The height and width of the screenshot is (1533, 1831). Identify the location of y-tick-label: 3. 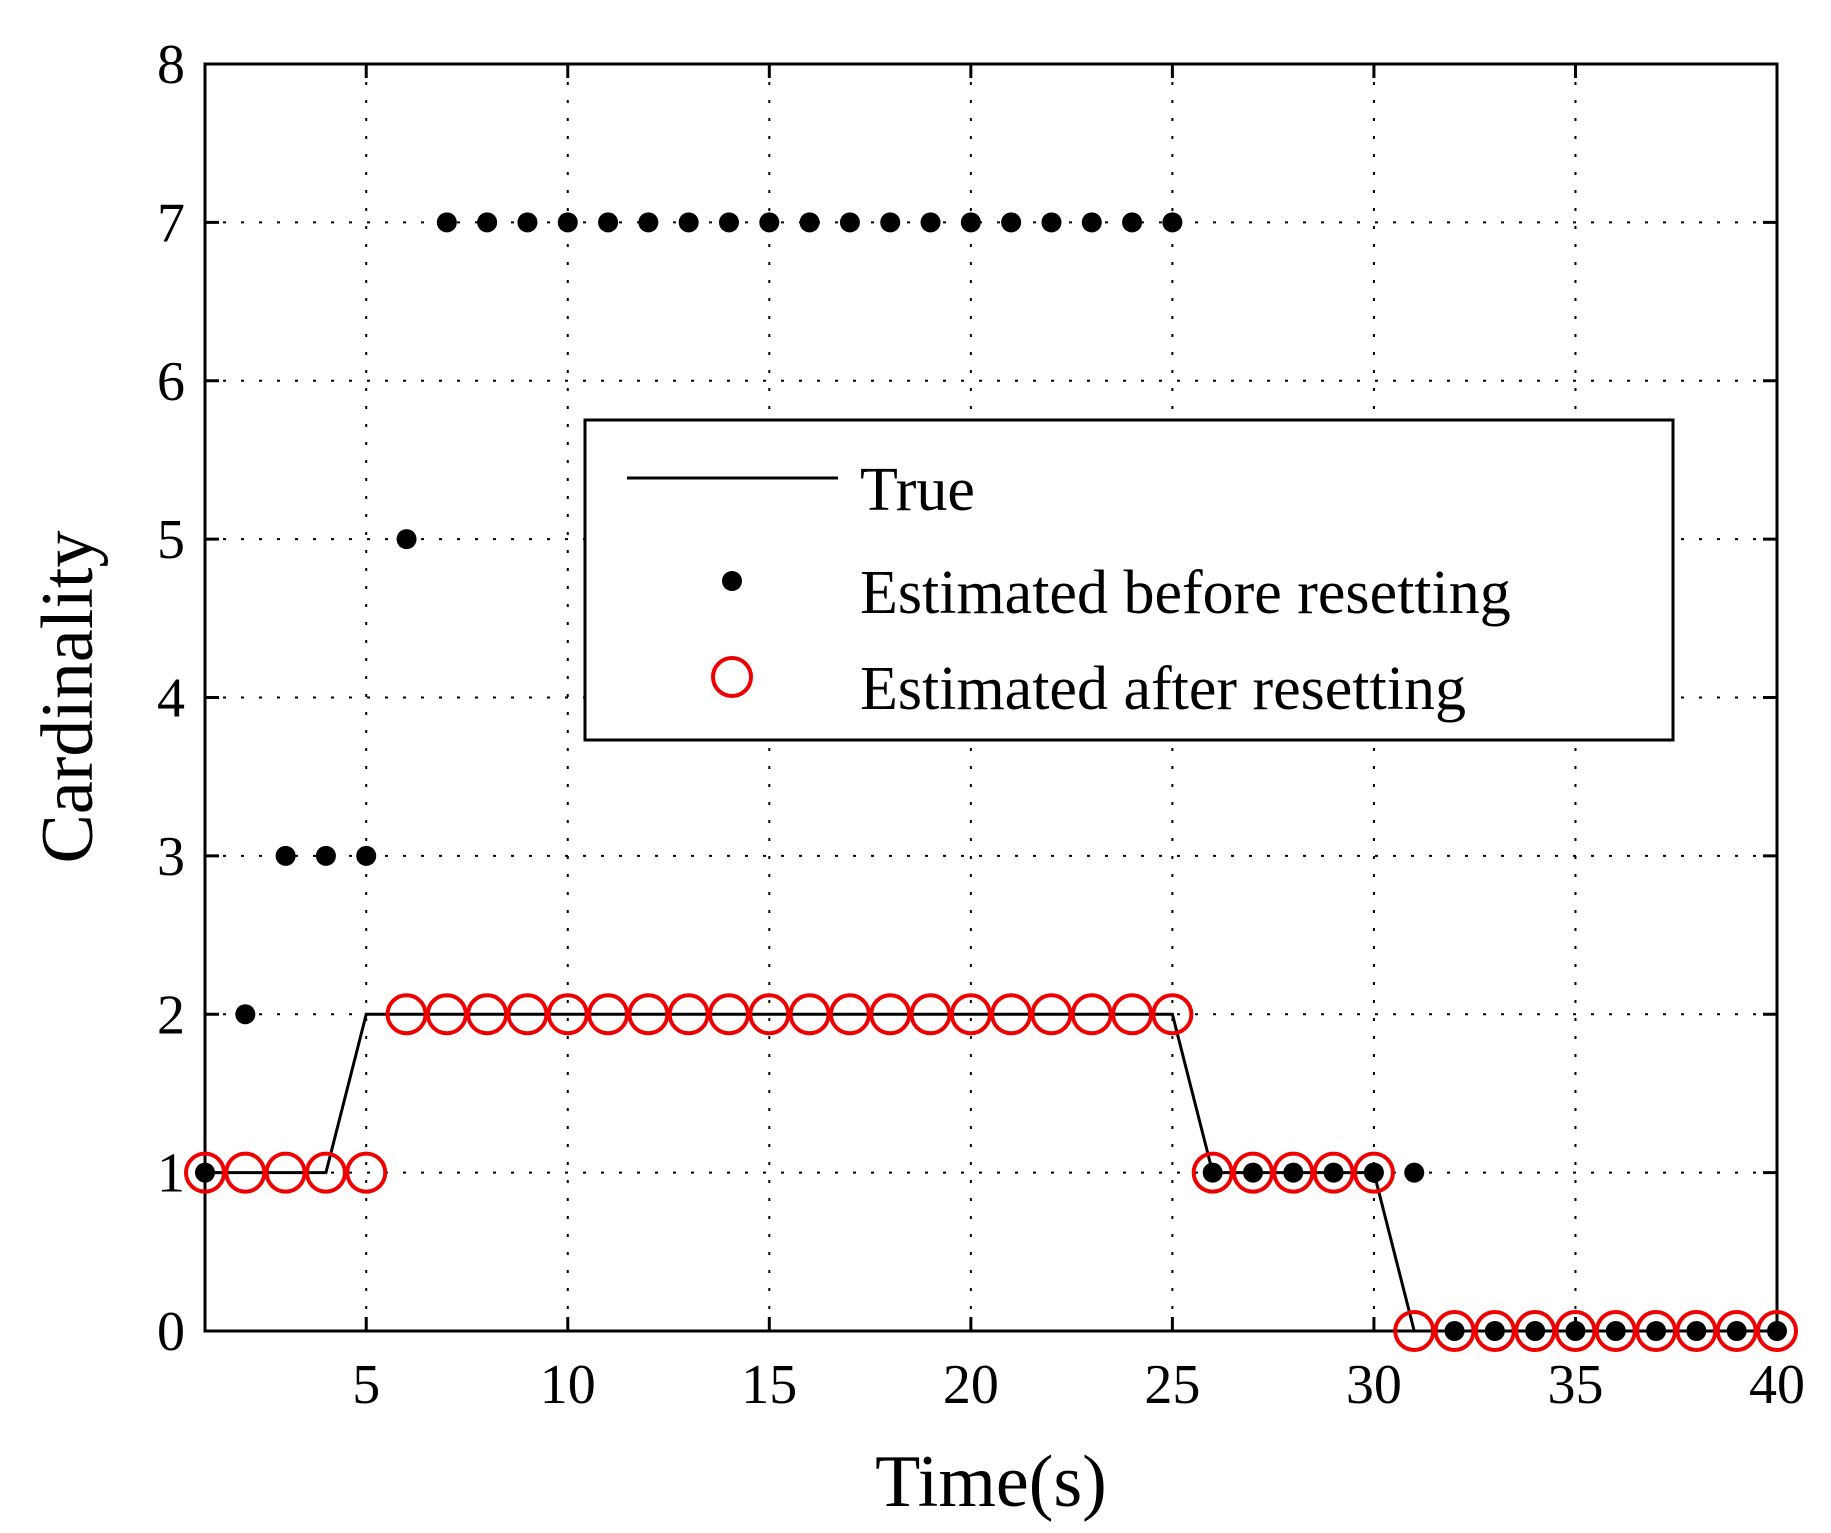
(171, 857).